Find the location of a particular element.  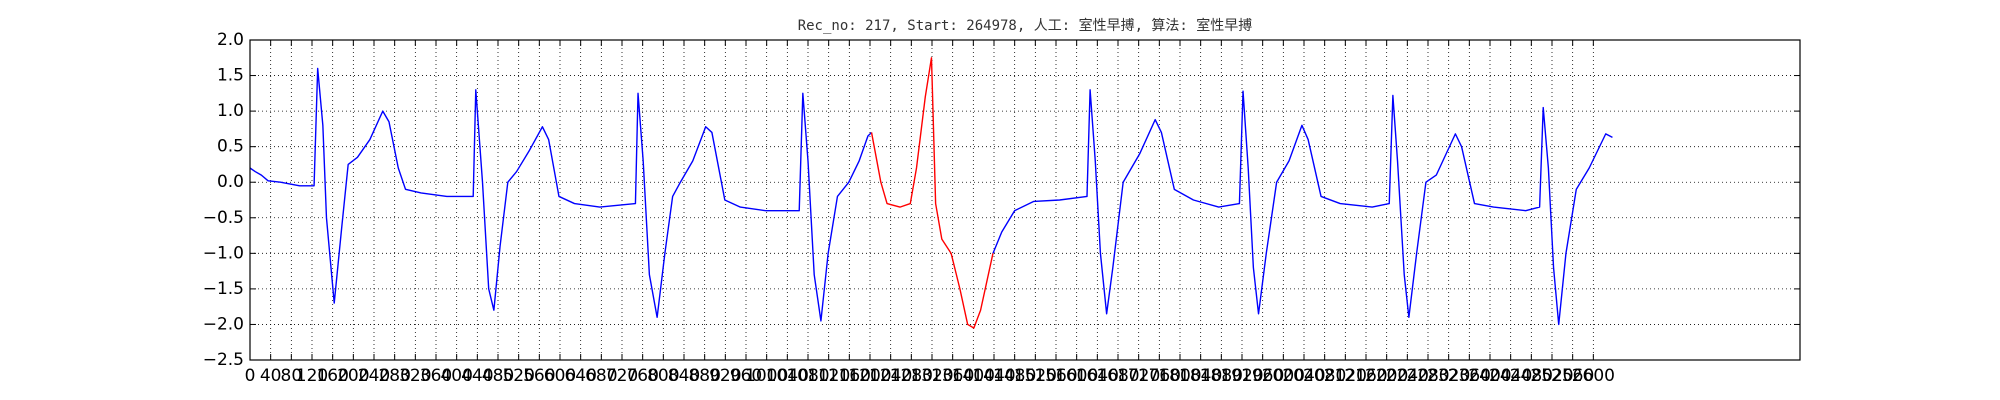

x-tick-label: 880 is located at coordinates (704, 376).